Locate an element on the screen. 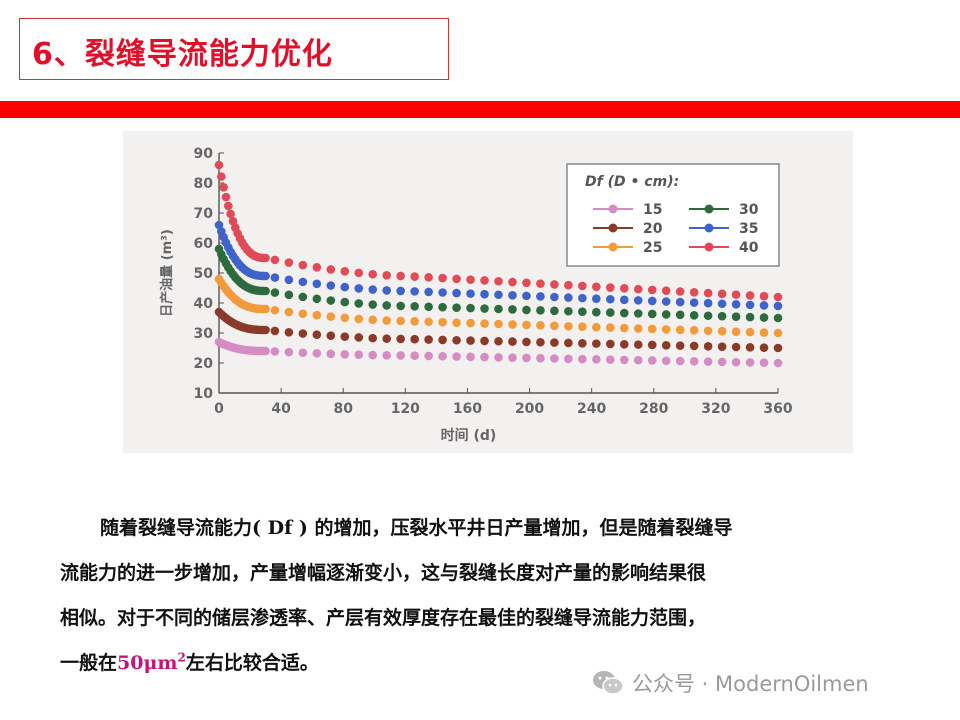  y-tick-label: 40 is located at coordinates (204, 304).